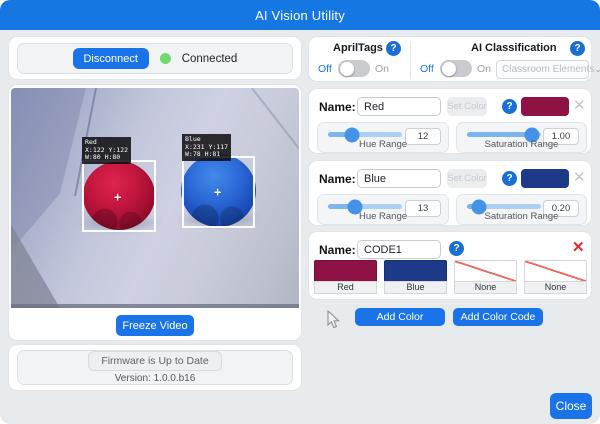  Describe the element at coordinates (207, 147) in the screenshot. I see `detection-label-blue: Blue X:231 Y:117 W:78 H:81` at that location.